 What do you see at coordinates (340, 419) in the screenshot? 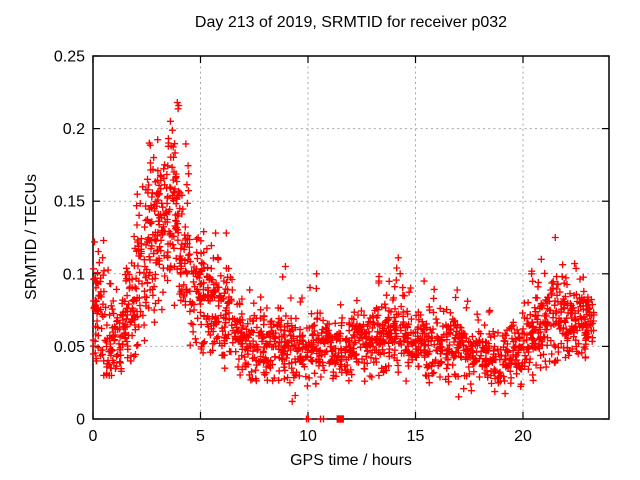
I see `zero-cluster-square` at bounding box center [340, 419].